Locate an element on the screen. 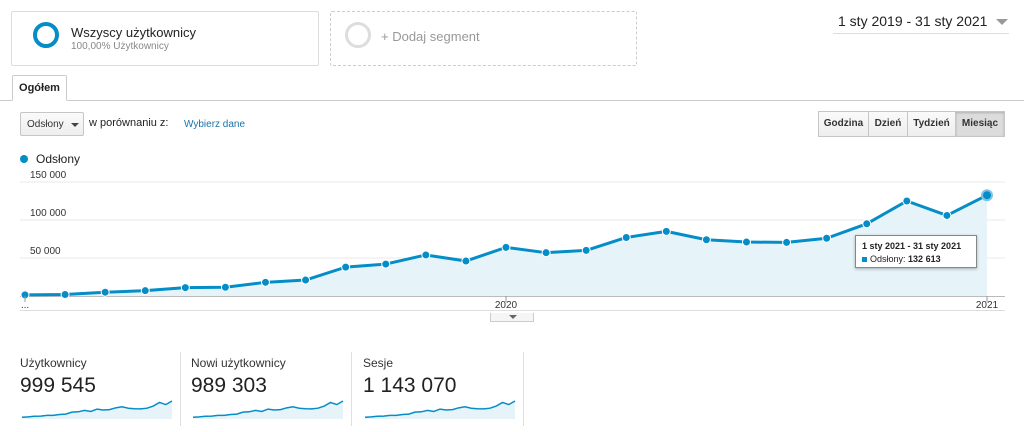  scorecard-sessions: Sesje 1 143 070 is located at coordinates (440, 392).